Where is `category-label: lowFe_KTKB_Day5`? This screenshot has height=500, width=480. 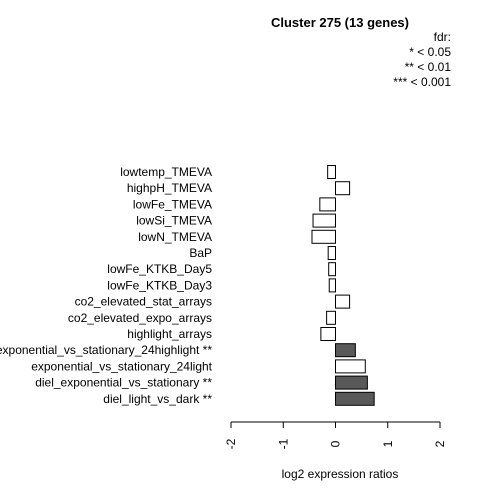
category-label: lowFe_KTKB_Day5 is located at coordinates (159, 269).